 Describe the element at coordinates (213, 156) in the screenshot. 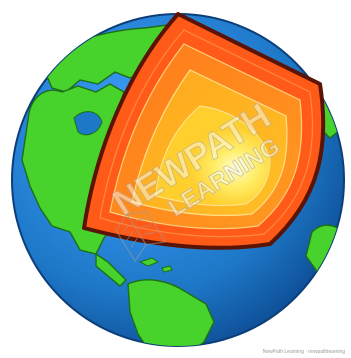

I see `layer-inner-core` at that location.